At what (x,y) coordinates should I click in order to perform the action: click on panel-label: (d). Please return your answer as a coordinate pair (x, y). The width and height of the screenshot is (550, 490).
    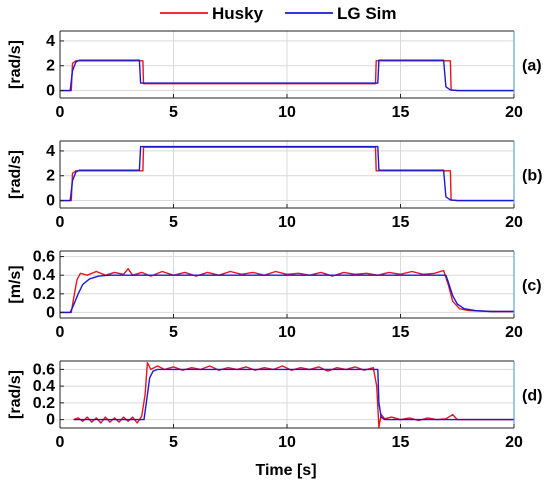
    Looking at the image, I should click on (532, 396).